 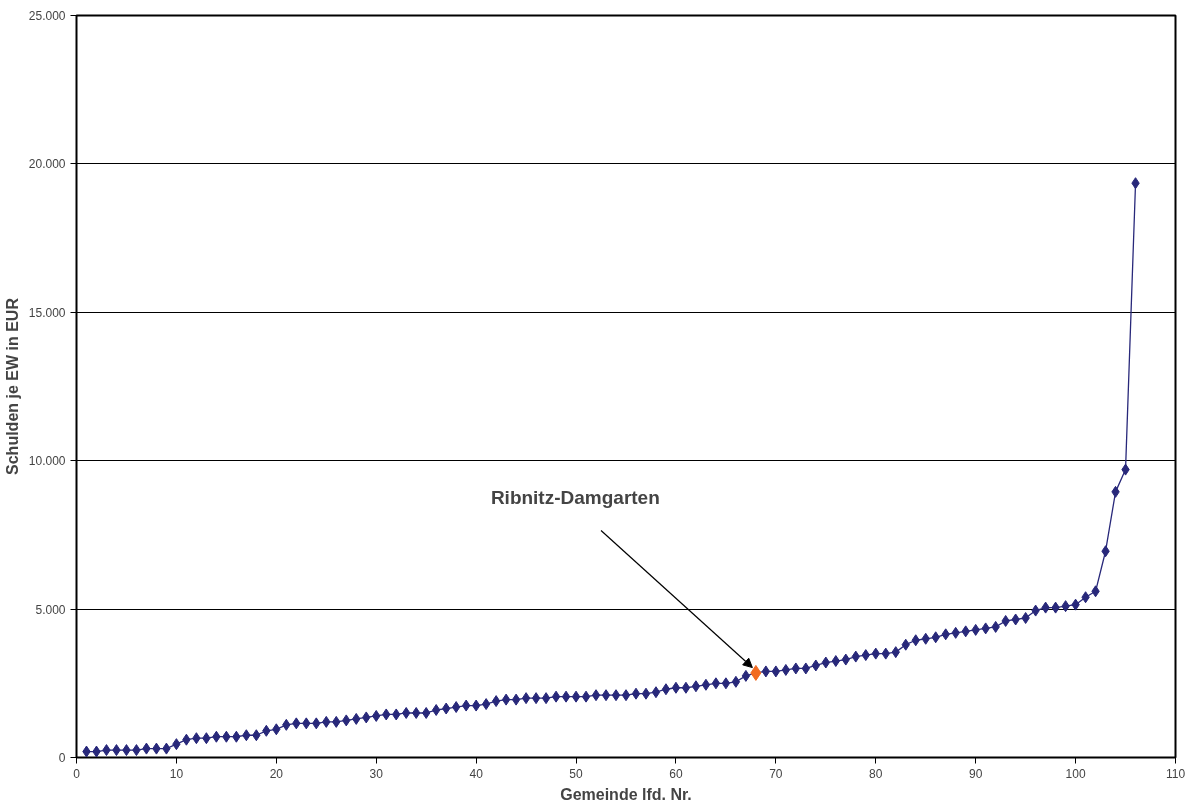 What do you see at coordinates (376, 773) in the screenshot?
I see `x-tick-label: 30` at bounding box center [376, 773].